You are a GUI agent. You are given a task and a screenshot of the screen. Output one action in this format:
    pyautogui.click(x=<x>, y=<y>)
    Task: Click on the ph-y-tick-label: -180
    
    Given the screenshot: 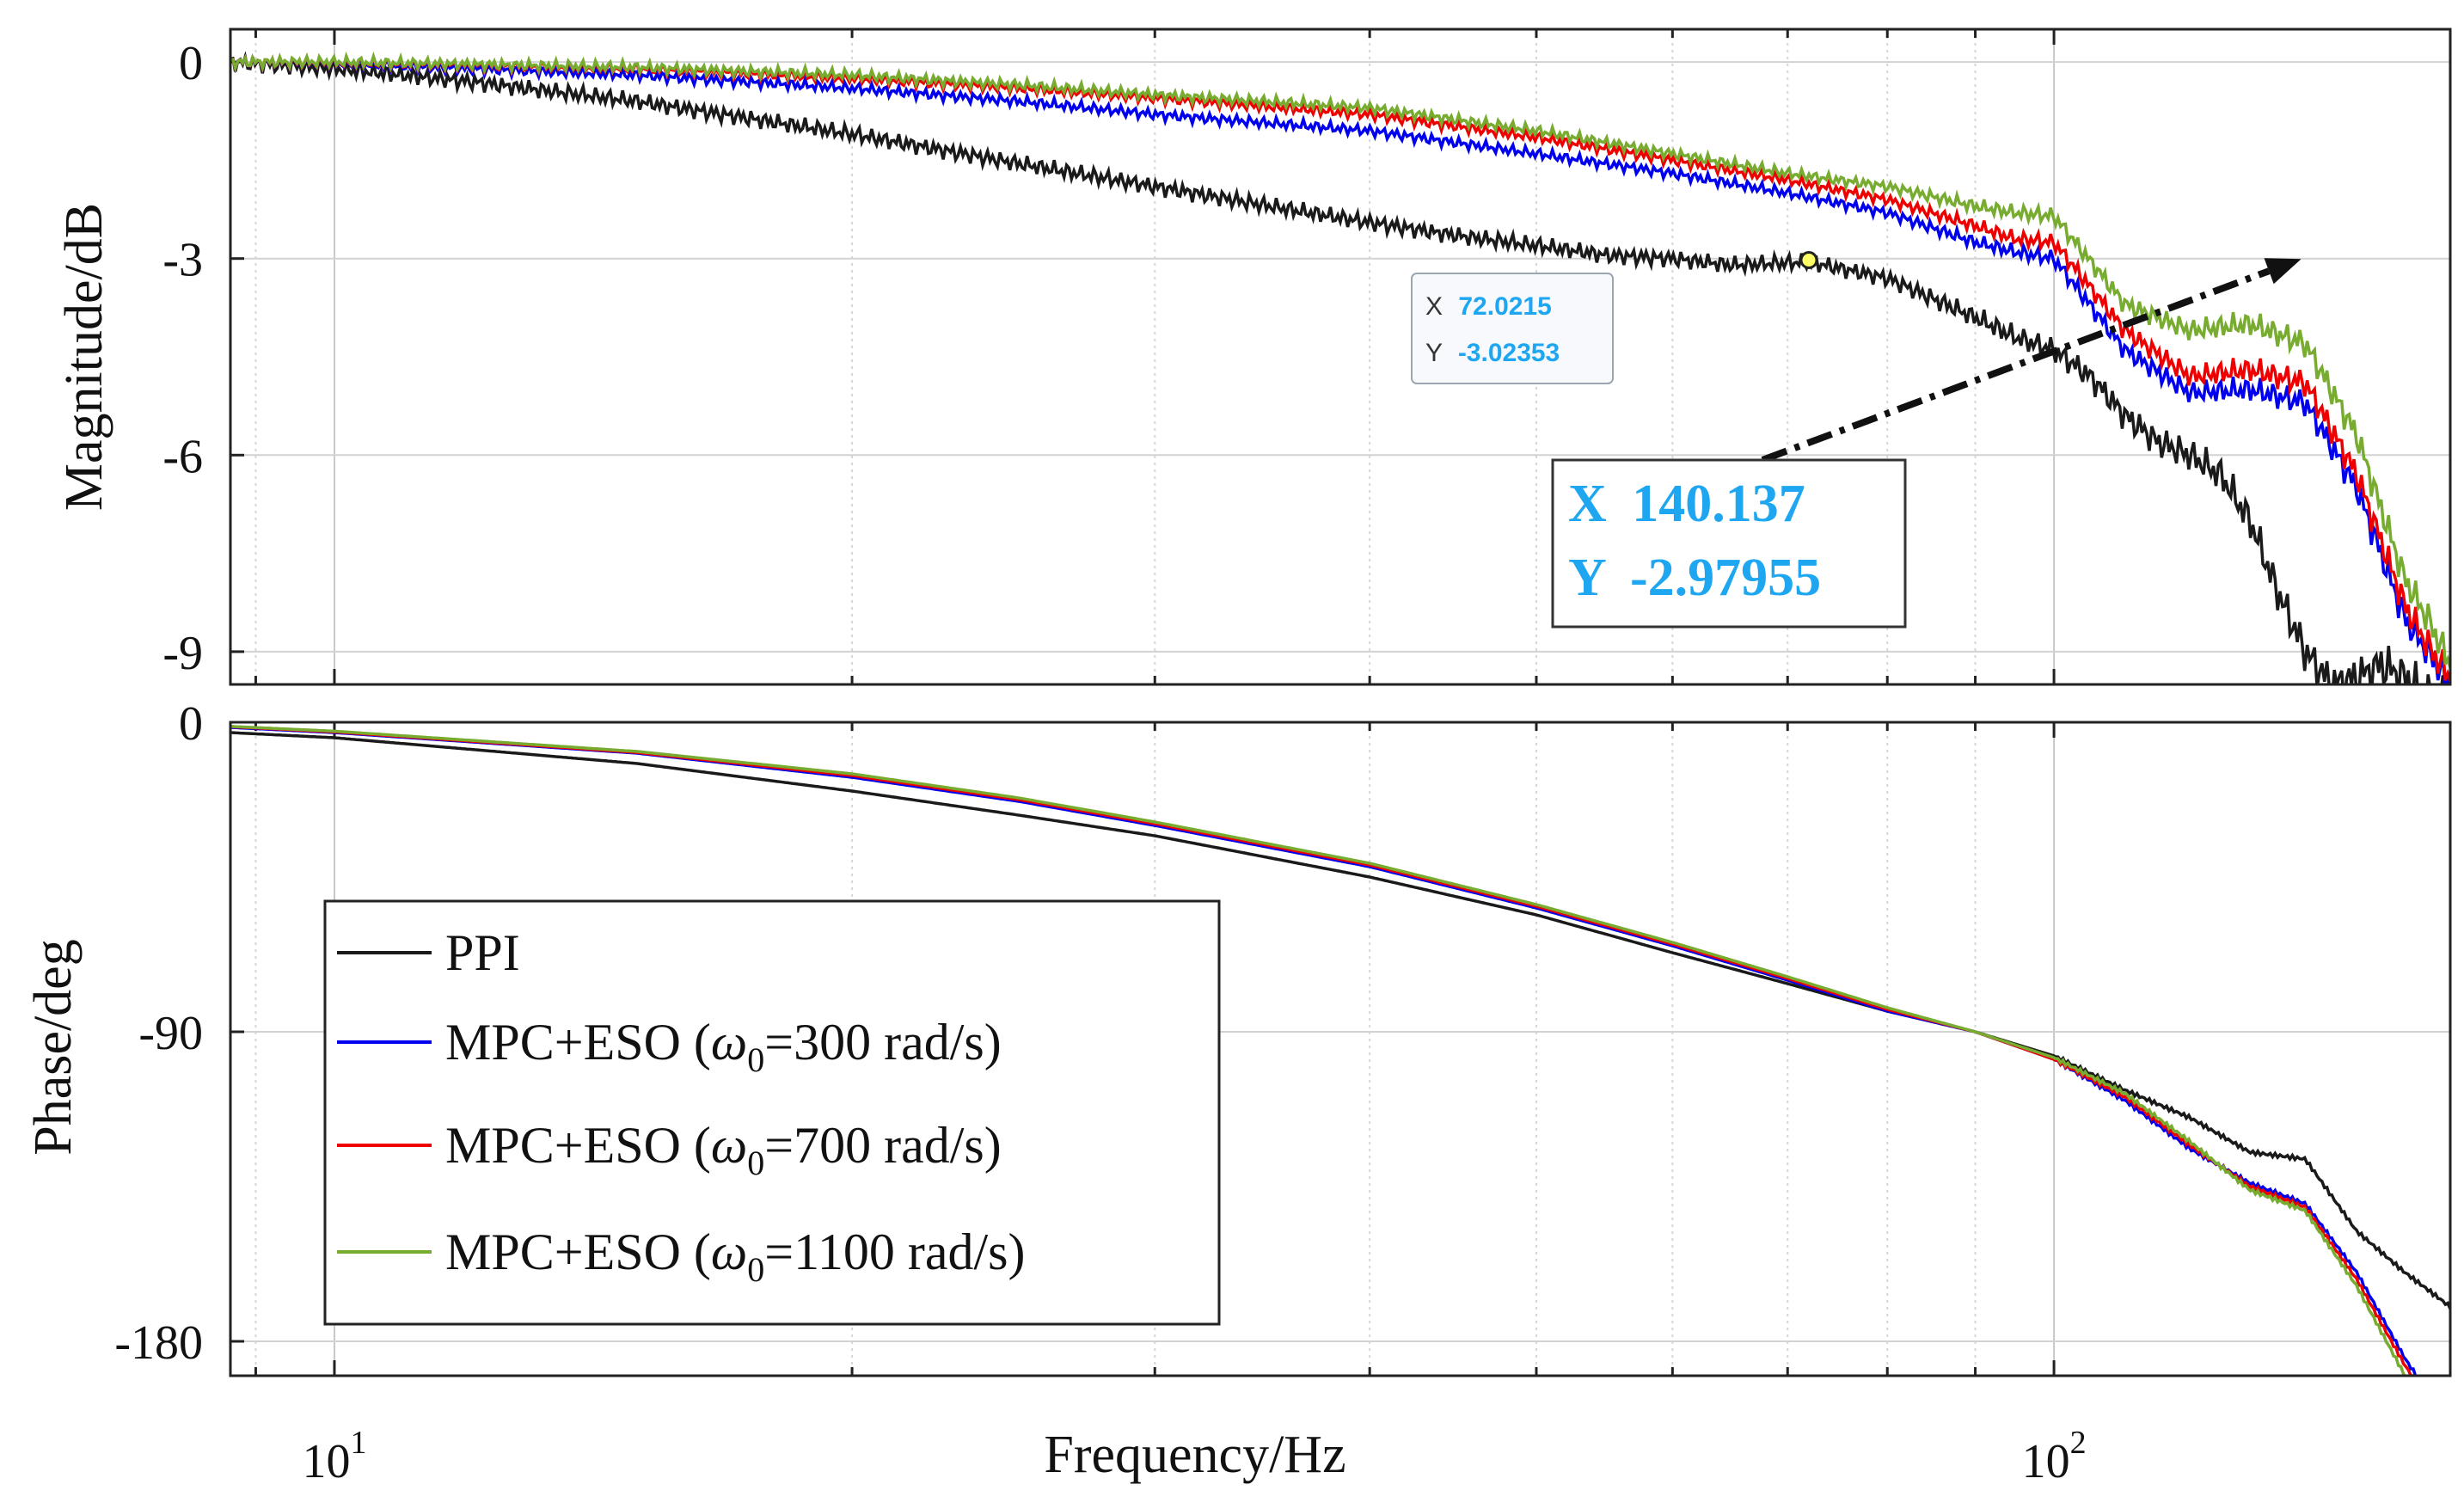 What is the action you would take?
    pyautogui.click(x=158, y=1343)
    